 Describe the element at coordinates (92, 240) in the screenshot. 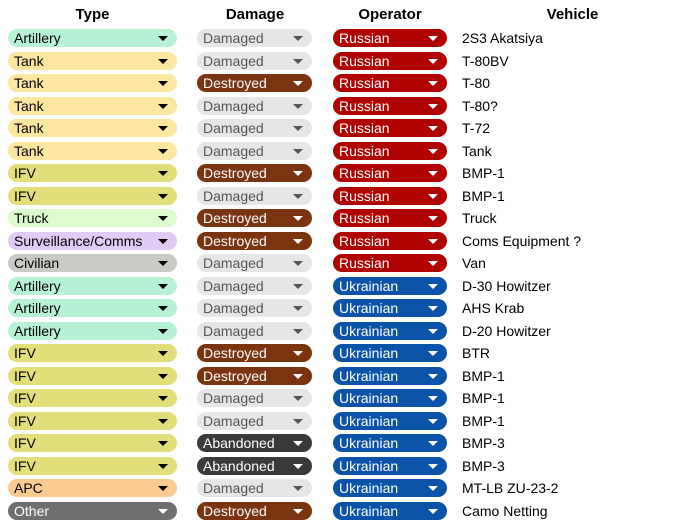

I see `type-dropdown: Surveillance/Comms` at that location.